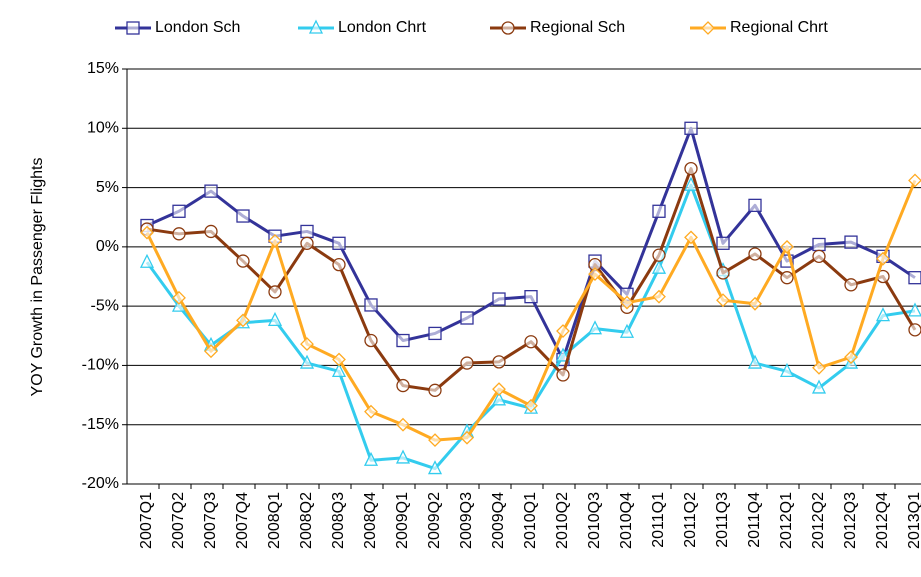 The height and width of the screenshot is (577, 921). Describe the element at coordinates (100, 365) in the screenshot. I see `y-tick-label: -10%` at that location.